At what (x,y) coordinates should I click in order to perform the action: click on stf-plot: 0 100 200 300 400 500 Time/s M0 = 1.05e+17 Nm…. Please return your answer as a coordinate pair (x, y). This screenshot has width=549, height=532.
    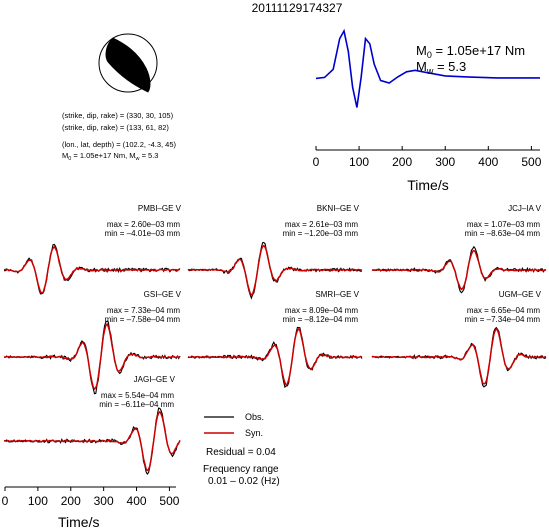
    Looking at the image, I should click on (427, 110).